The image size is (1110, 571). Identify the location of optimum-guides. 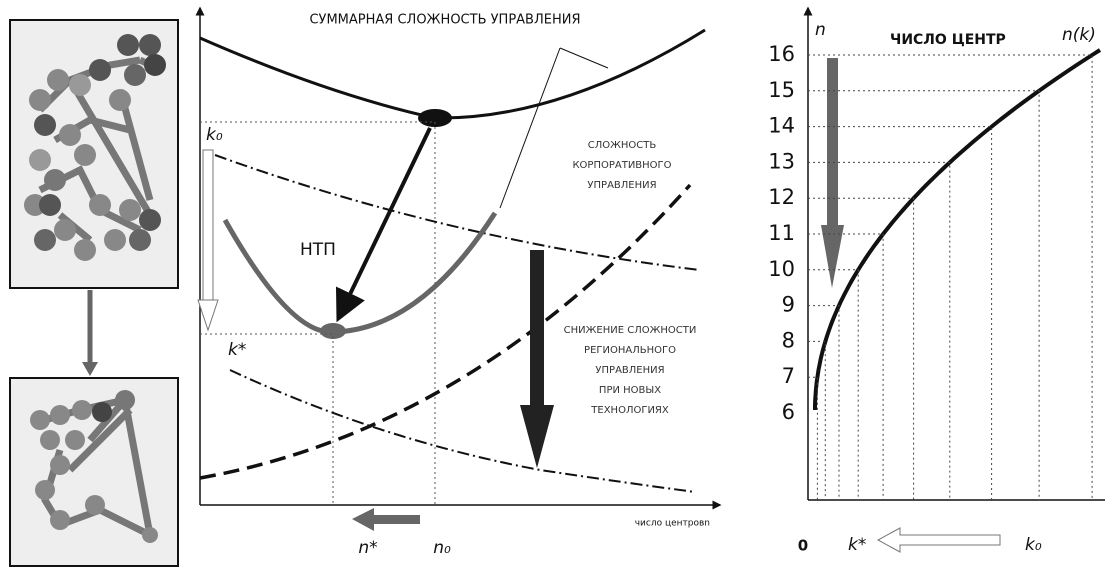
(318, 313).